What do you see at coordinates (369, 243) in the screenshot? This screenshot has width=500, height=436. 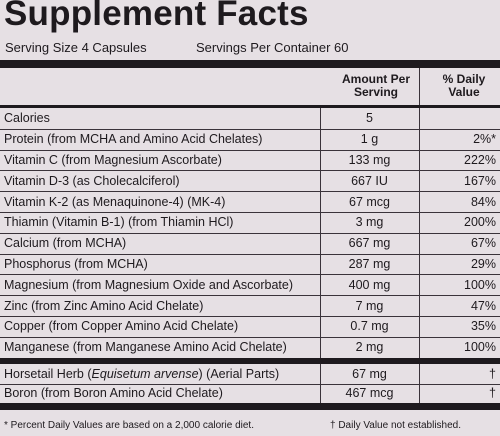 I see `amount: 667 mg` at bounding box center [369, 243].